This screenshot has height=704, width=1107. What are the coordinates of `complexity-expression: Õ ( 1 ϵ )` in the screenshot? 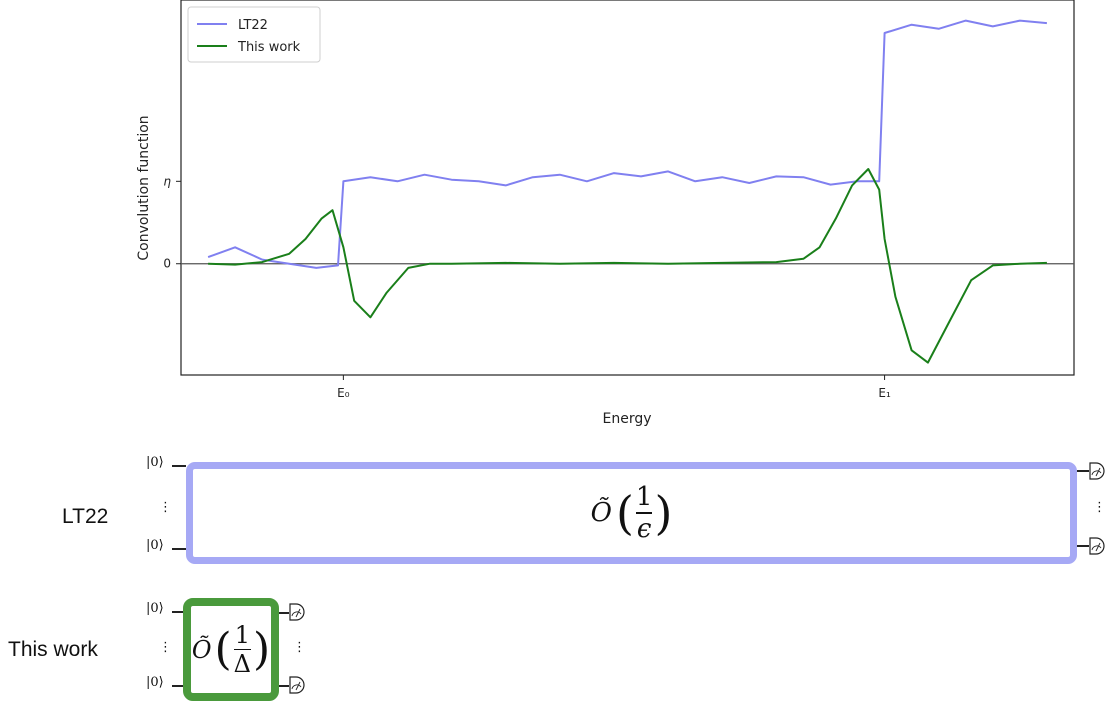 It's located at (632, 513).